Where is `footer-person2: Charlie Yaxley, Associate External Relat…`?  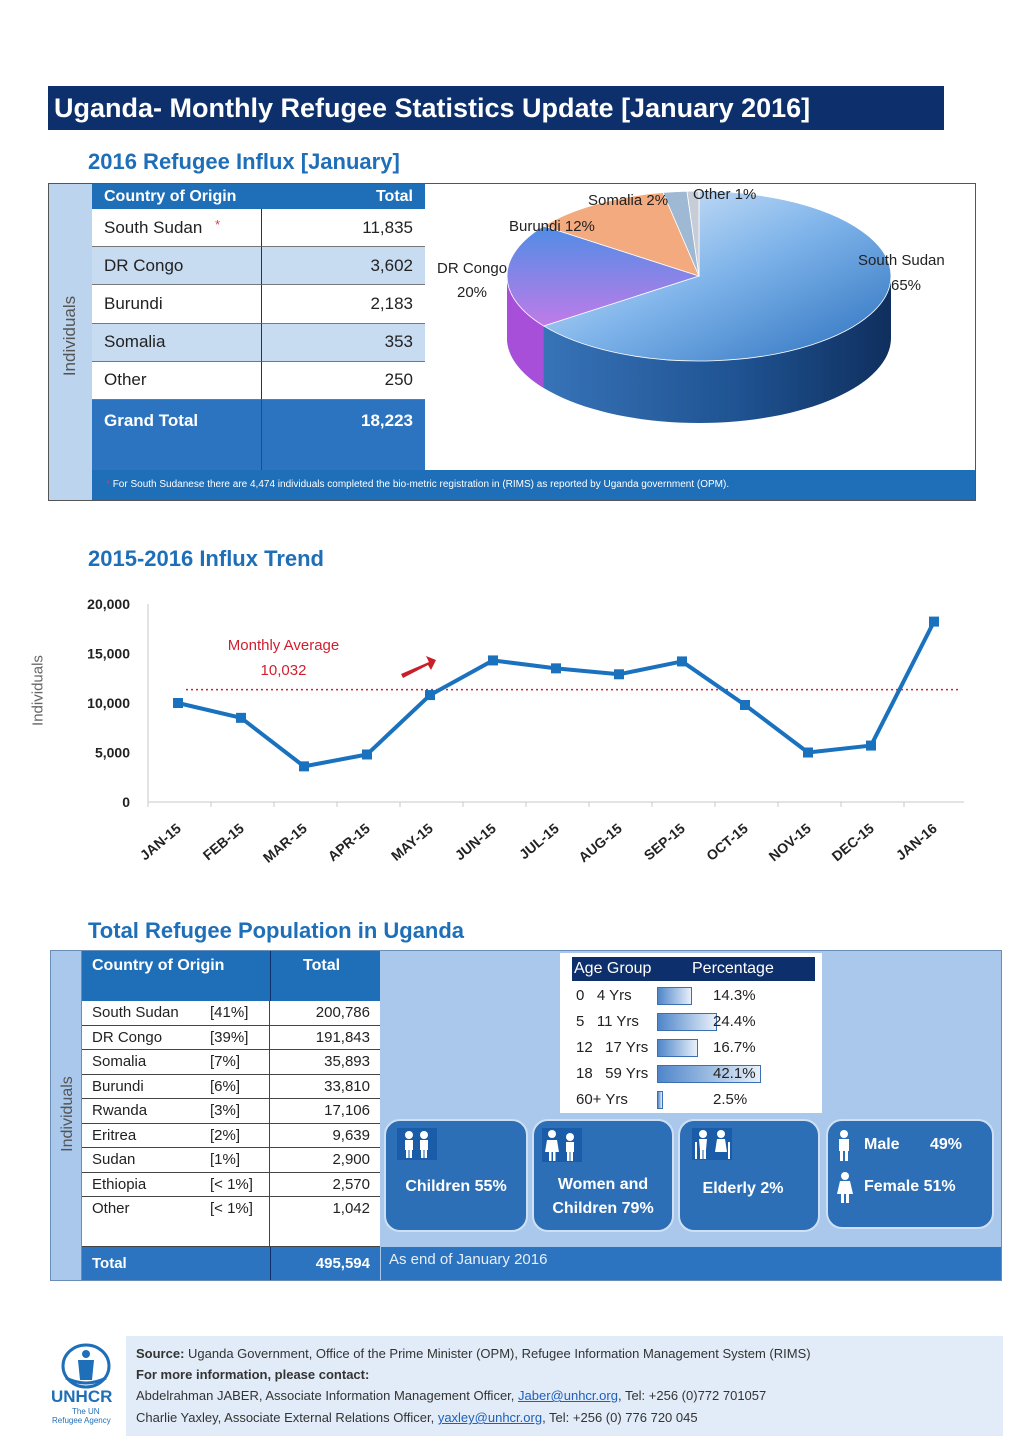
footer-person2: Charlie Yaxley, Associate External Relat… is located at coordinates (417, 1417).